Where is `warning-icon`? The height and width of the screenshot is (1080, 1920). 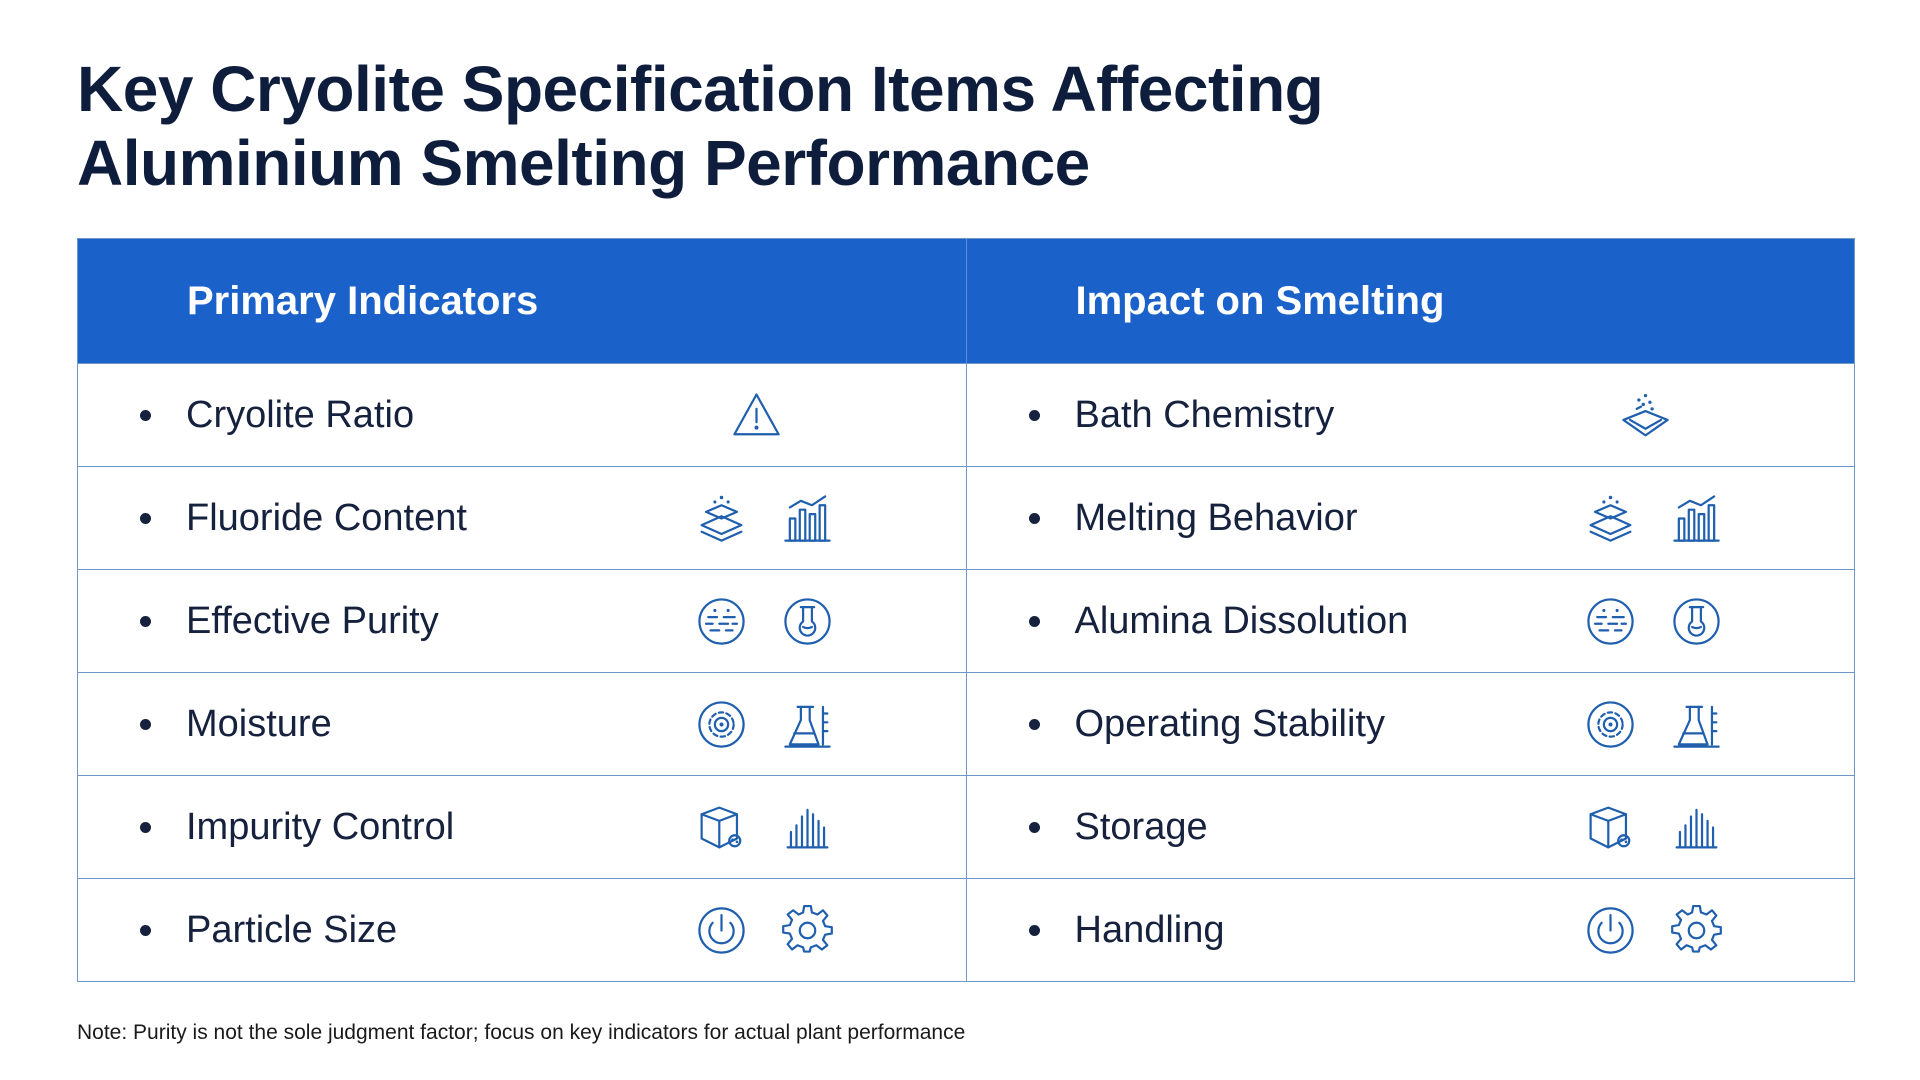
warning-icon is located at coordinates (756, 415).